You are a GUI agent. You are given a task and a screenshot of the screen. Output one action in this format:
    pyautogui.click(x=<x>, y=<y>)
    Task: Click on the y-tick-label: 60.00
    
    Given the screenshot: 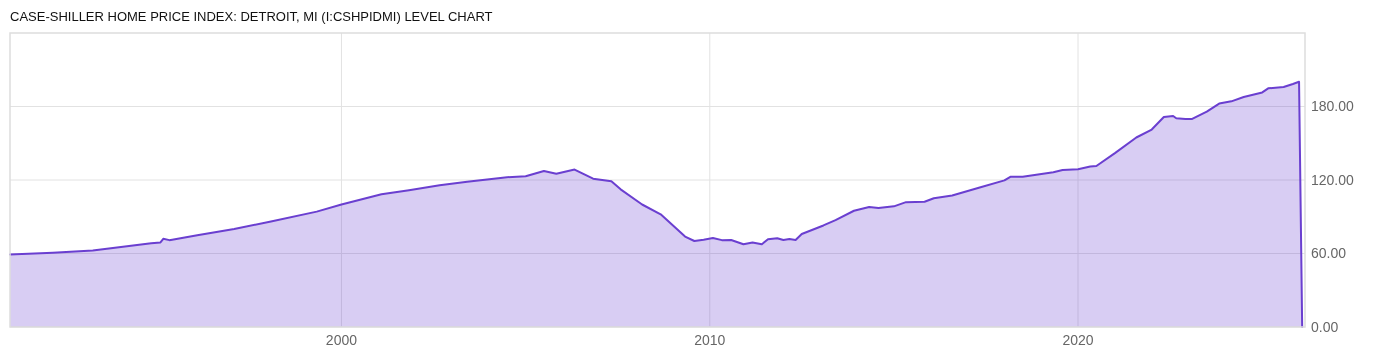 What is the action you would take?
    pyautogui.click(x=1329, y=253)
    